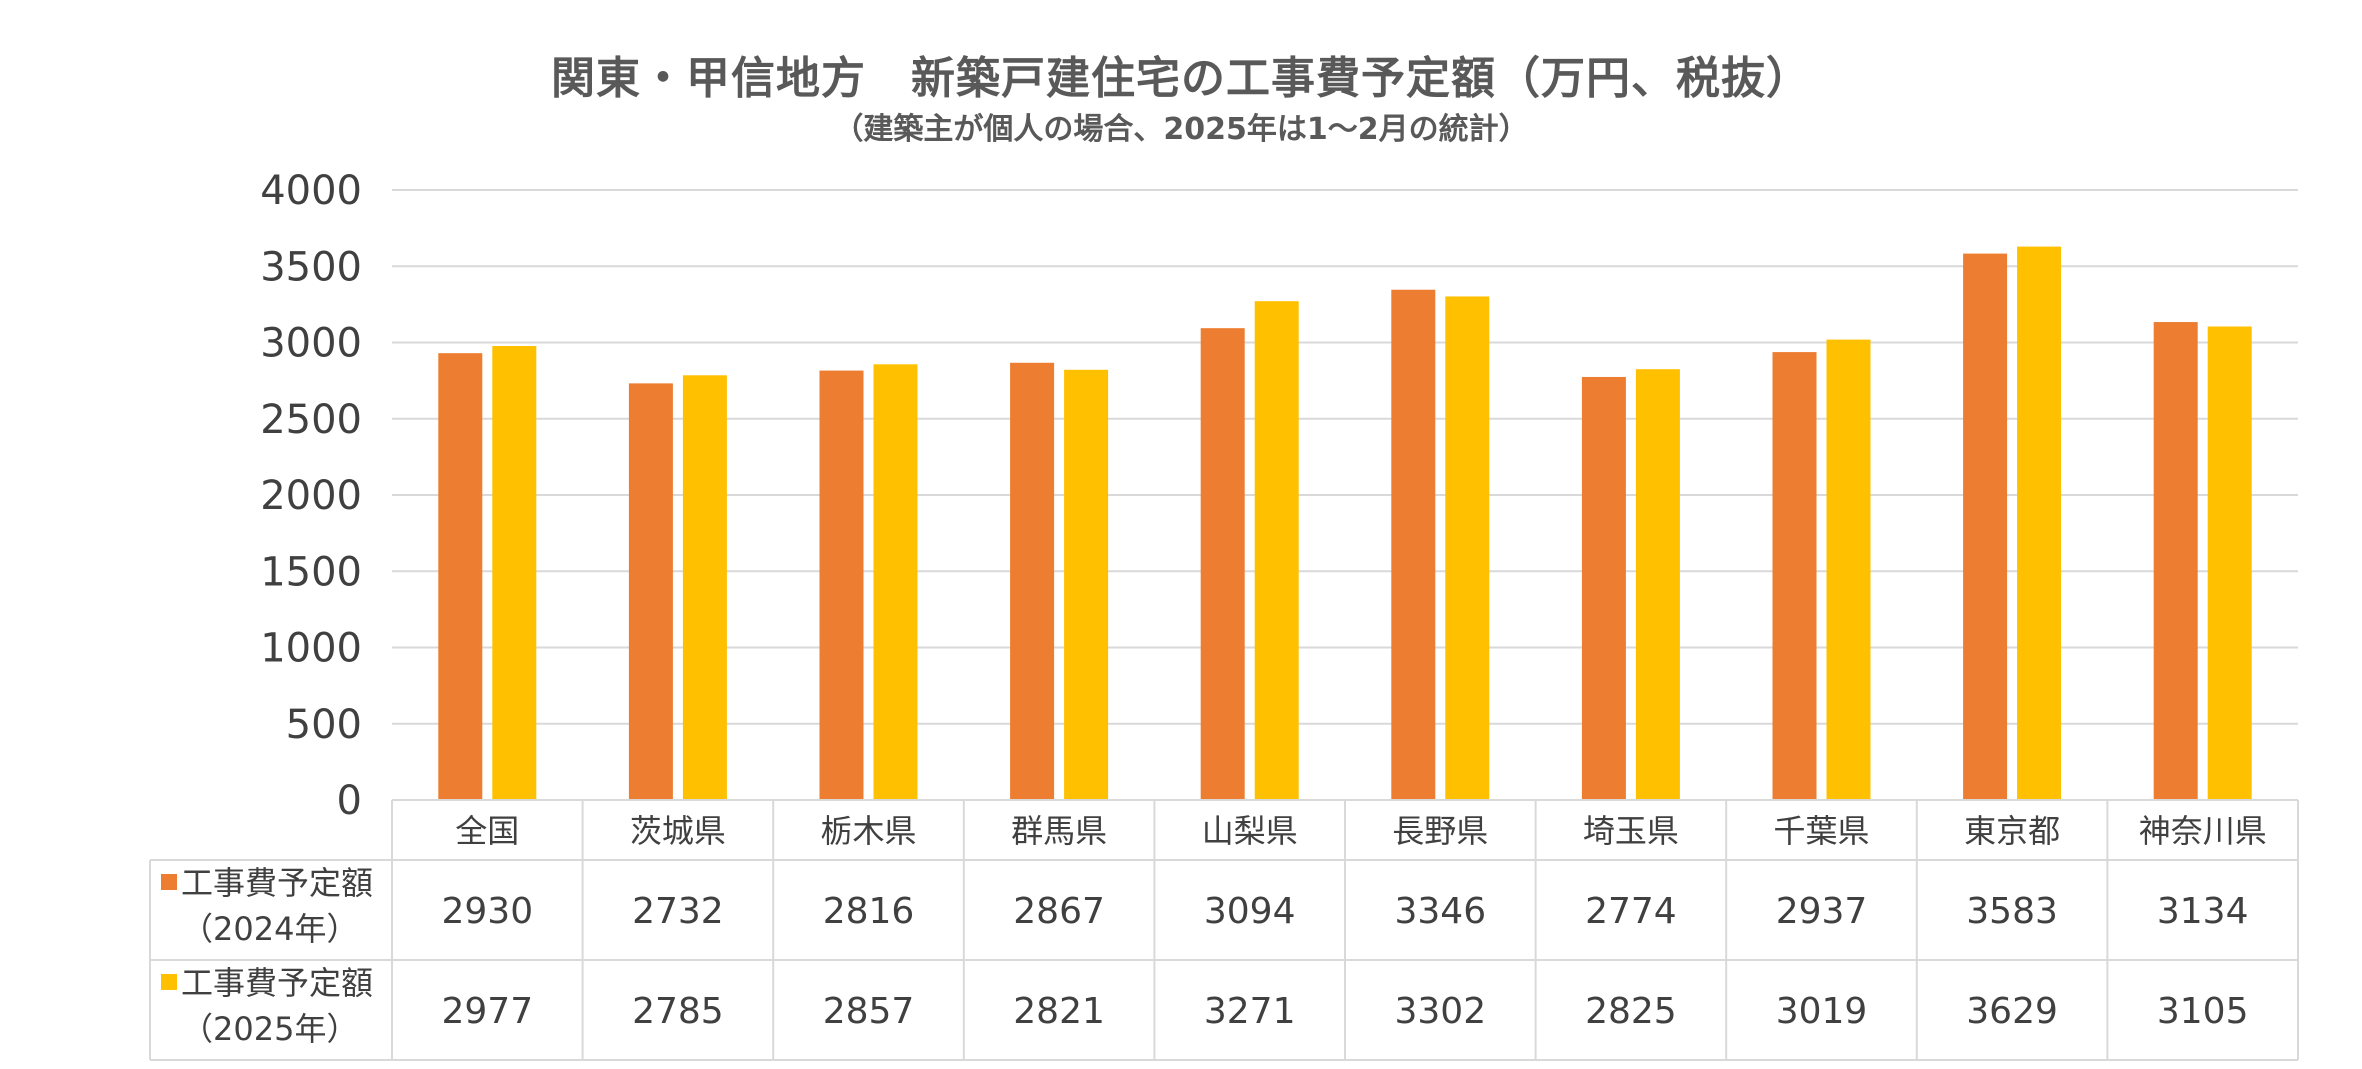 The width and height of the screenshot is (2362, 1069). Describe the element at coordinates (1181, 78) in the screenshot. I see `chart-title: 関東・甲信地方 新築戸建住宅の工事費予定額（万円、税抜）` at that location.